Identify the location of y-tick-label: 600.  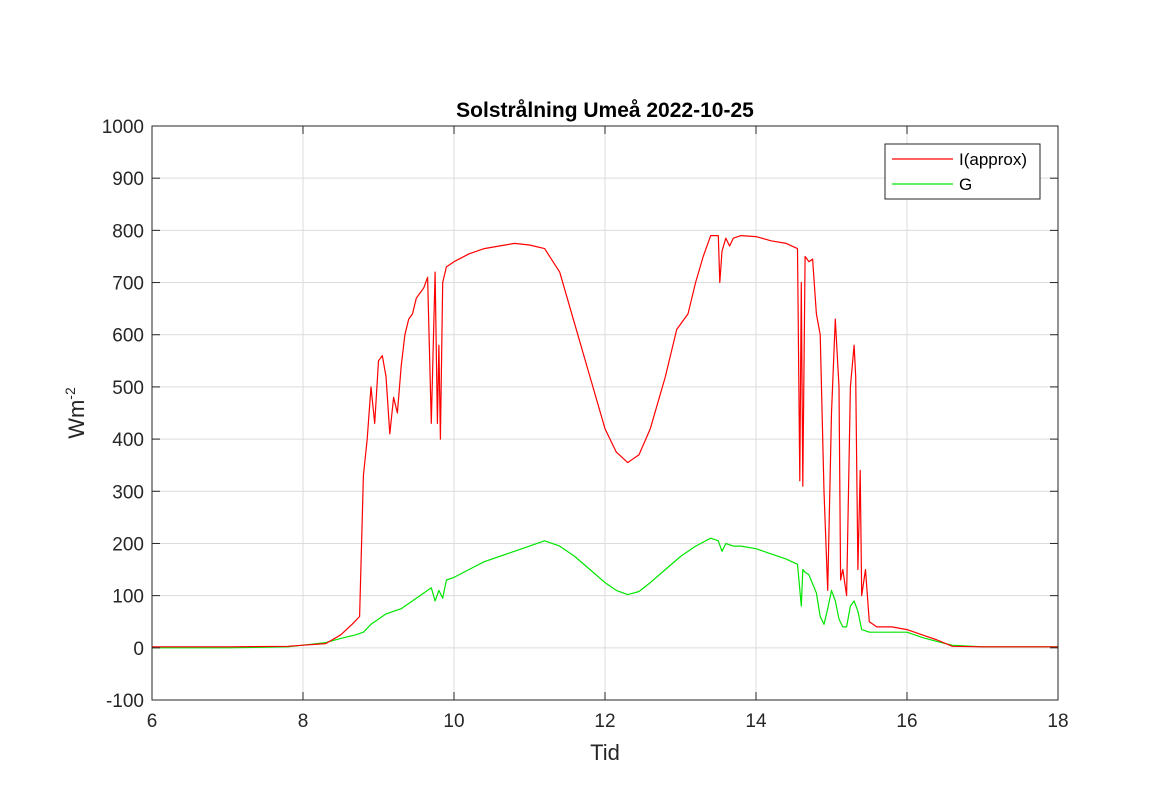
(128, 336).